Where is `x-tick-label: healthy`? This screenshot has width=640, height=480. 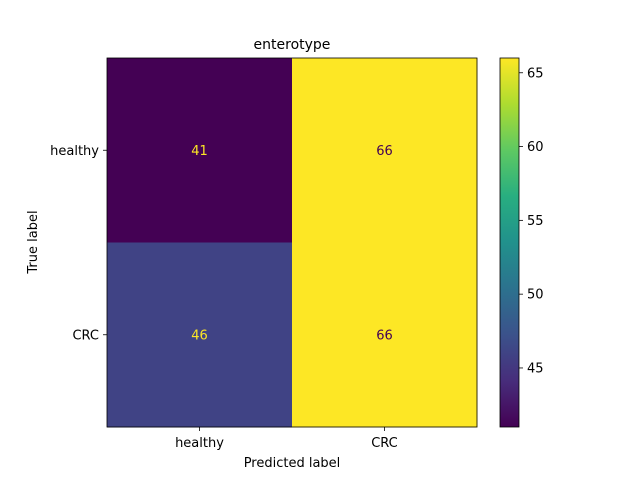 x-tick-label: healthy is located at coordinates (199, 443).